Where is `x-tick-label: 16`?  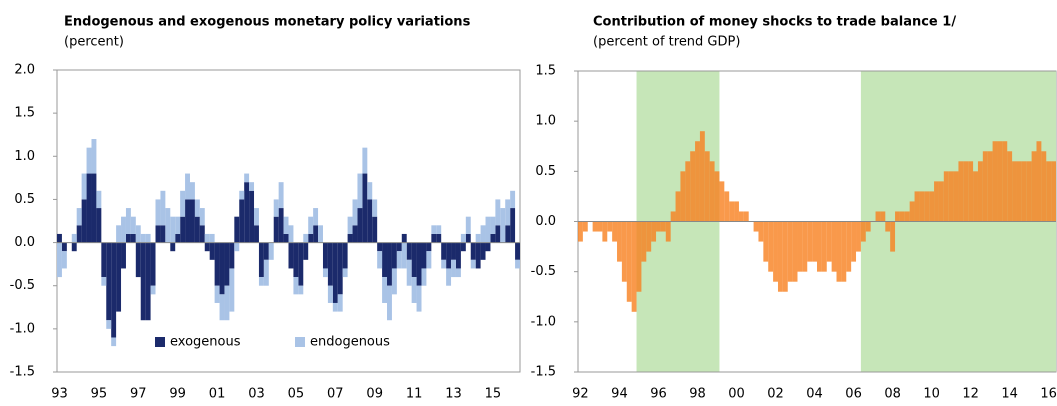 x-tick-label: 16 is located at coordinates (1048, 394).